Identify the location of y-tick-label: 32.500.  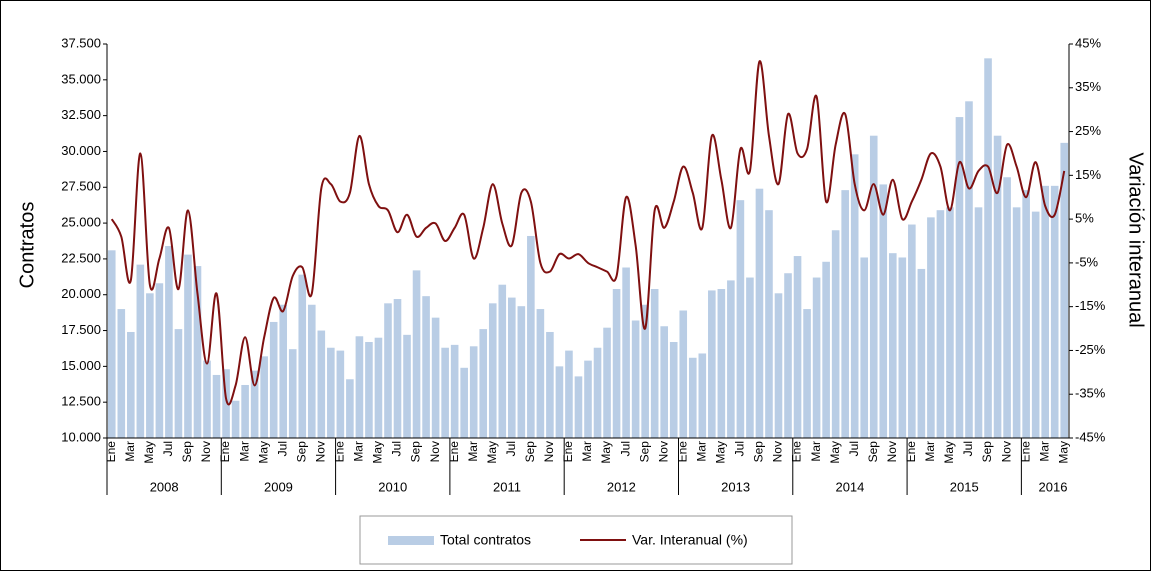
(81, 114).